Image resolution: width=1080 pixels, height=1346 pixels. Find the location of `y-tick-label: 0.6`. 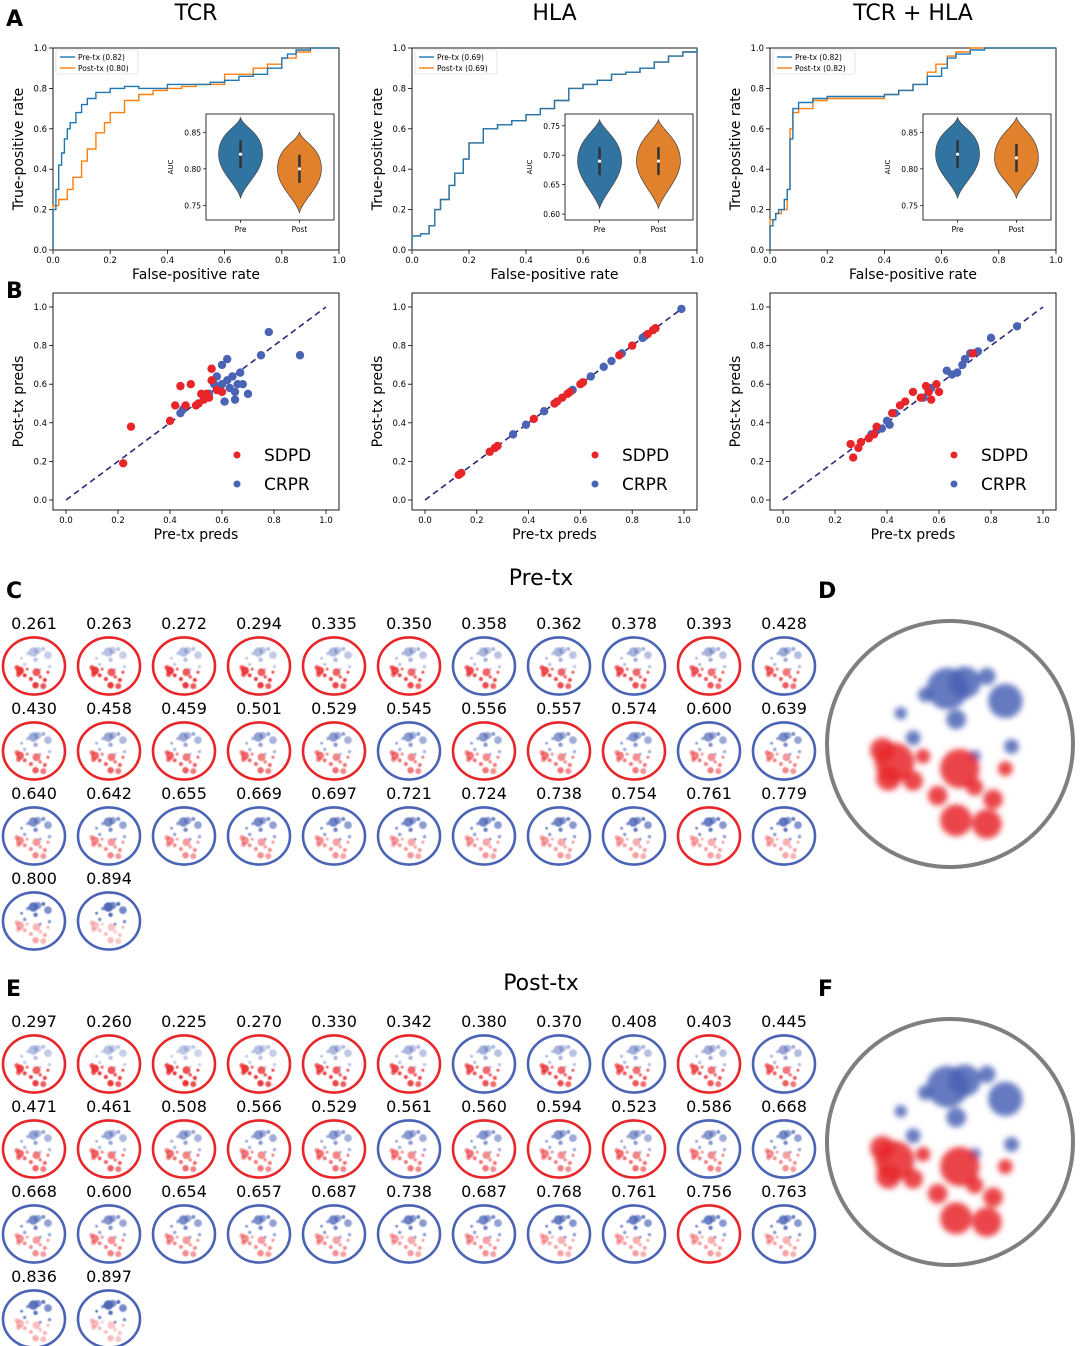

y-tick-label: 0.6 is located at coordinates (757, 130).